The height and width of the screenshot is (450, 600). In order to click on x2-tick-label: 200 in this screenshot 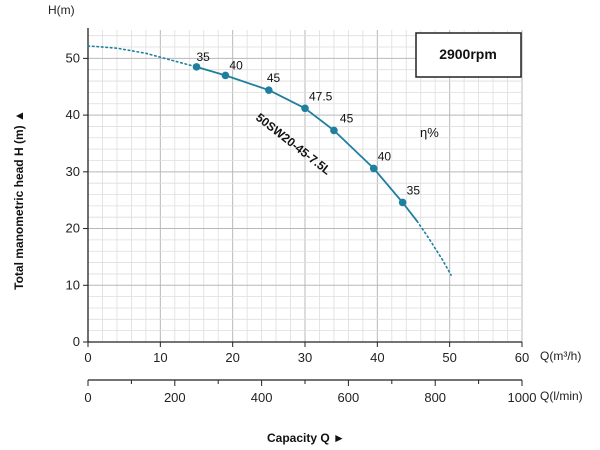, I will do `click(175, 397)`.